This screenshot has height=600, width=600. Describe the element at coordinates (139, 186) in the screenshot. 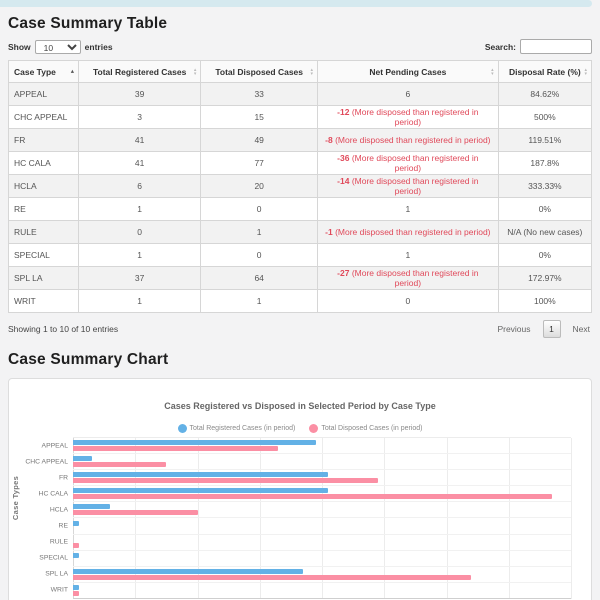

I see `table-cell: 6` at that location.